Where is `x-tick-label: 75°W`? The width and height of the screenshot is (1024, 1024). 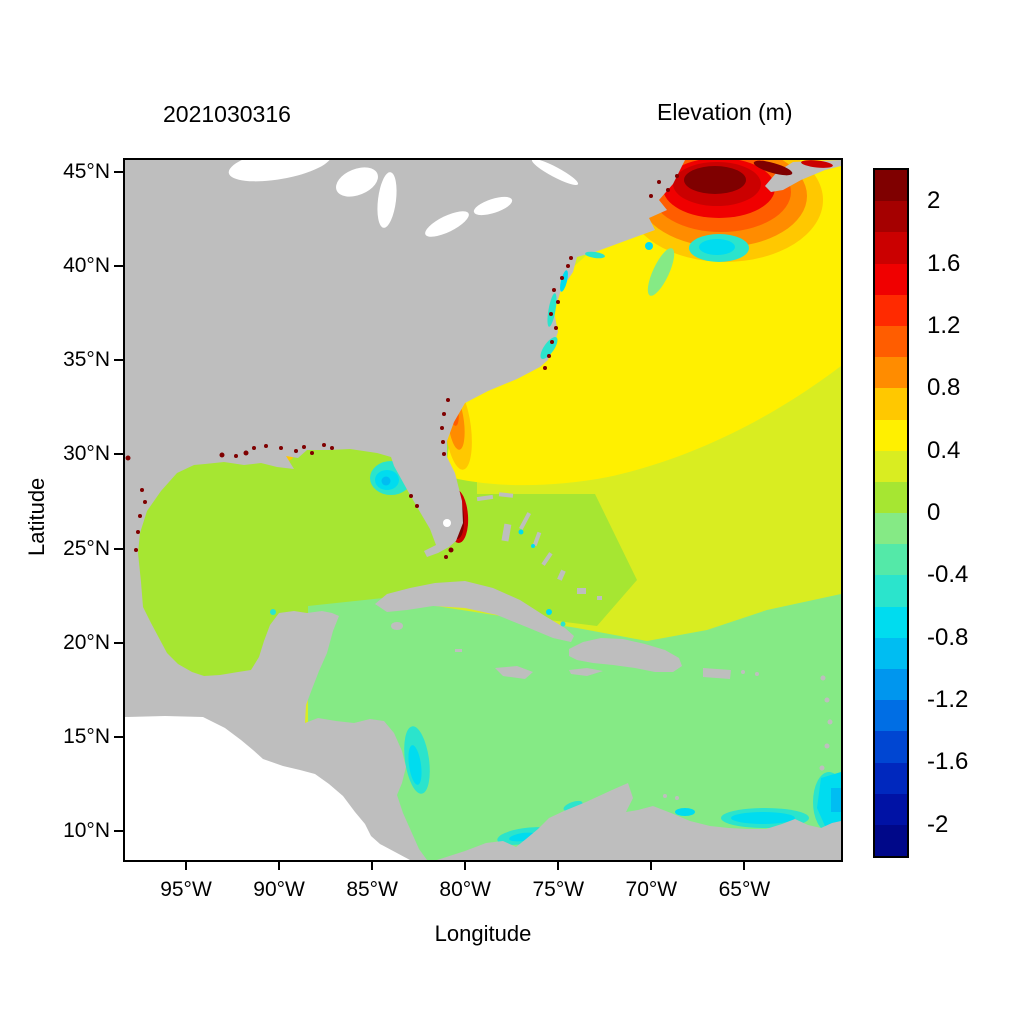
x-tick-label: 75°W is located at coordinates (558, 889).